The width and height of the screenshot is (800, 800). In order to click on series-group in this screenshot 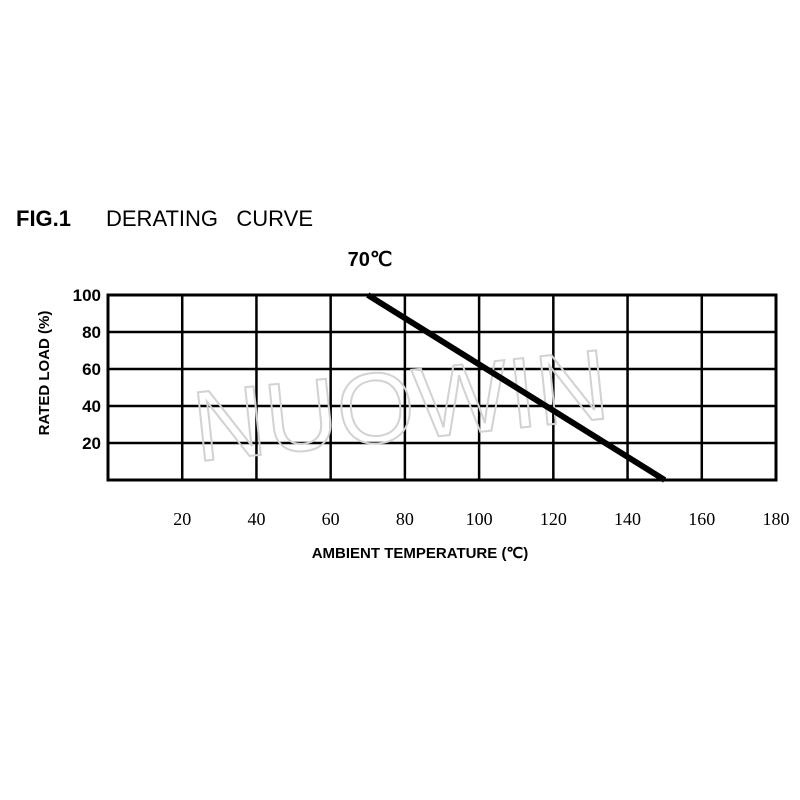, I will do `click(516, 387)`.